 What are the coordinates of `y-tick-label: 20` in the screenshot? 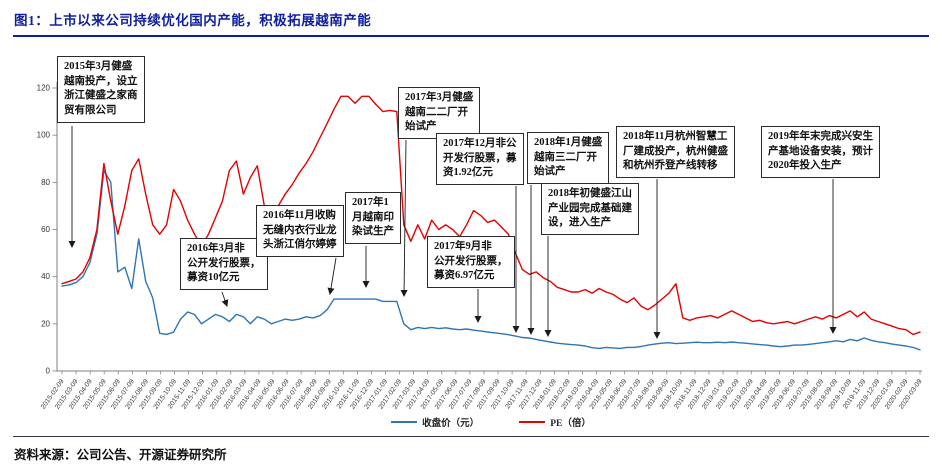 It's located at (45, 323).